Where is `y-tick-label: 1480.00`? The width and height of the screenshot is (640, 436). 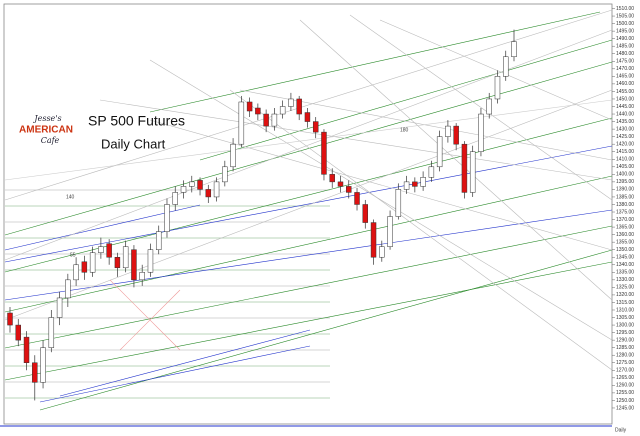
y-tick-label: 1480.00 is located at coordinates (625, 54).